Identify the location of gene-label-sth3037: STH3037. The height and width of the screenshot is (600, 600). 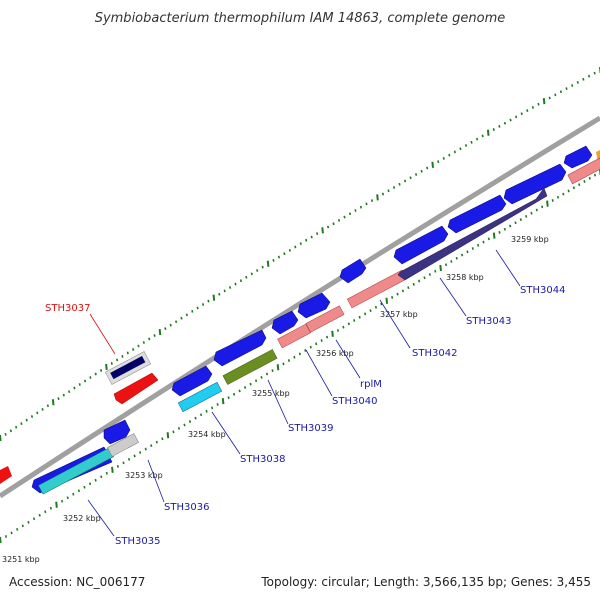
(67, 308).